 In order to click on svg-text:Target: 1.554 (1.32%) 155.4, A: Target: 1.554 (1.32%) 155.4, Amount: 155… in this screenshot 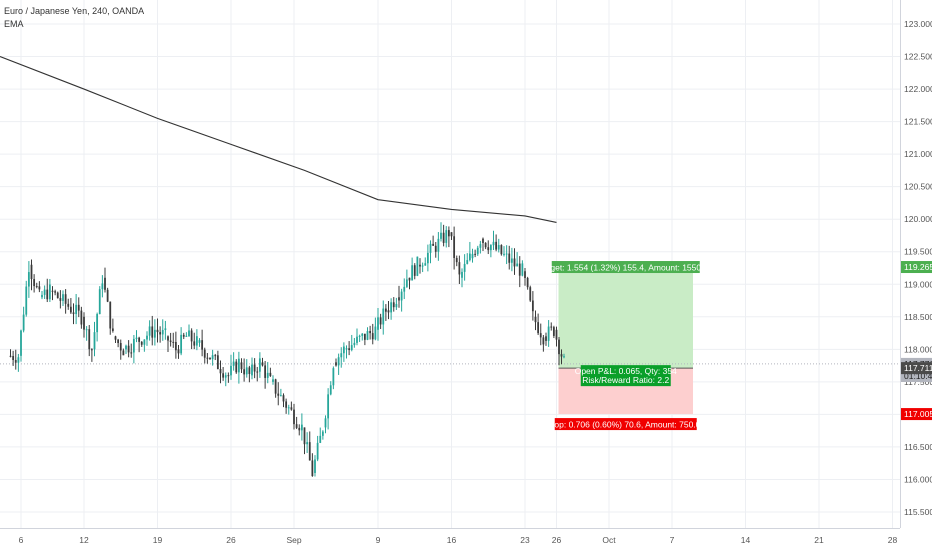, I will do `click(626, 268)`.